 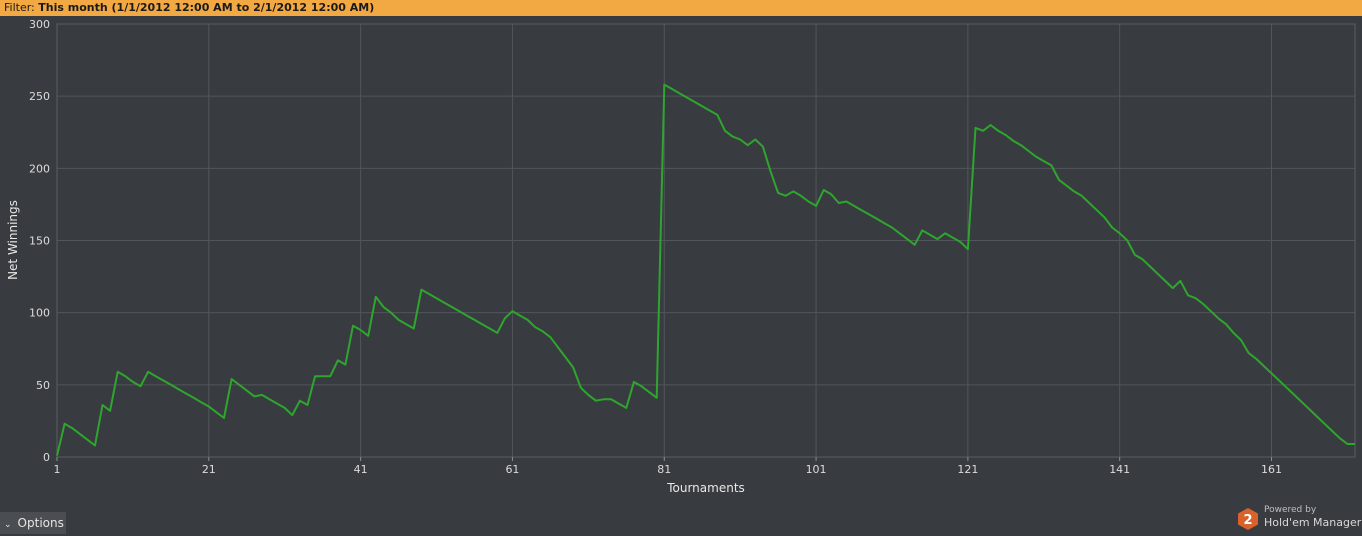 What do you see at coordinates (13, 240) in the screenshot?
I see `y-axis-title: Net Winnings` at bounding box center [13, 240].